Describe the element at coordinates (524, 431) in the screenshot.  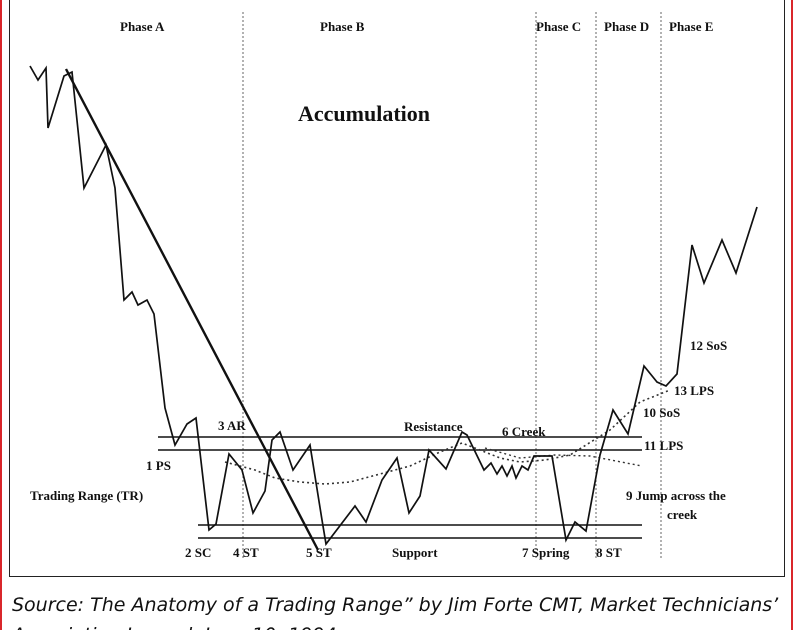
I see `label-creek: 6 Creek` at that location.